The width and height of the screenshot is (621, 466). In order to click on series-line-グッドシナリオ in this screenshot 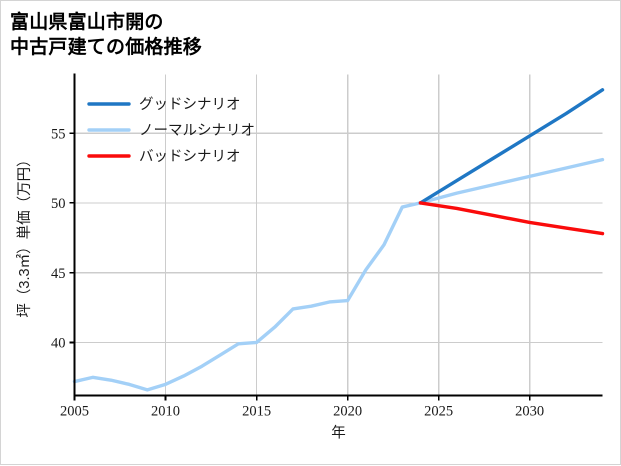, I will do `click(511, 146)`.